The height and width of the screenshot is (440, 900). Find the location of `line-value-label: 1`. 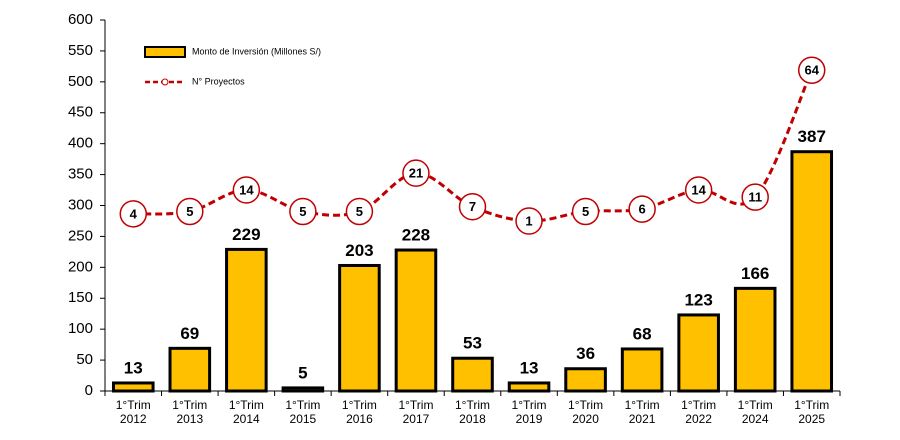

line-value-label: 1 is located at coordinates (528, 220).